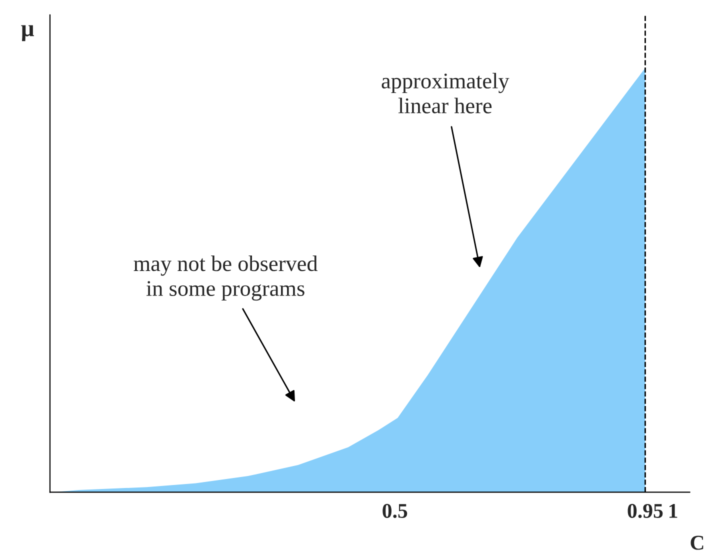  Describe the element at coordinates (226, 278) in the screenshot. I see `annotation: may not be observed in some programs` at that location.